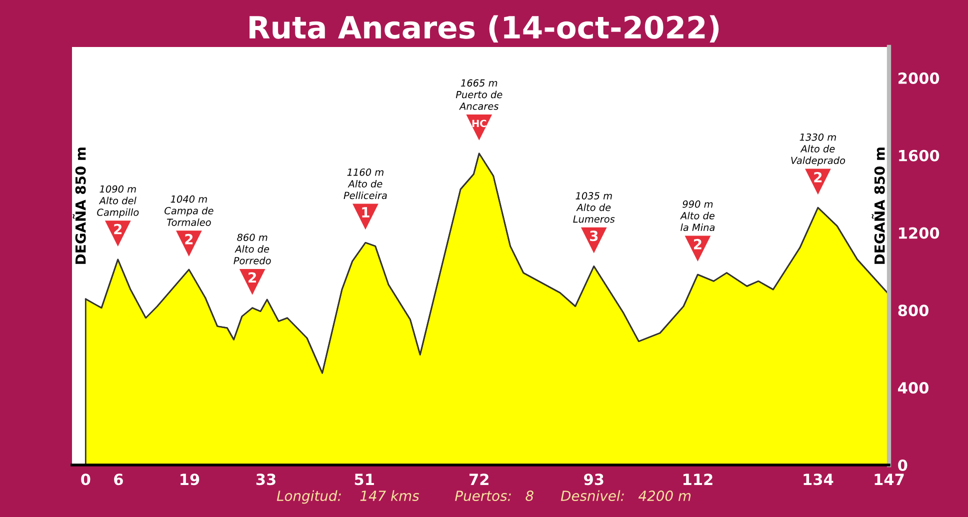 The image size is (968, 517). Describe the element at coordinates (85, 480) in the screenshot. I see `x-tick-label: 0` at that location.